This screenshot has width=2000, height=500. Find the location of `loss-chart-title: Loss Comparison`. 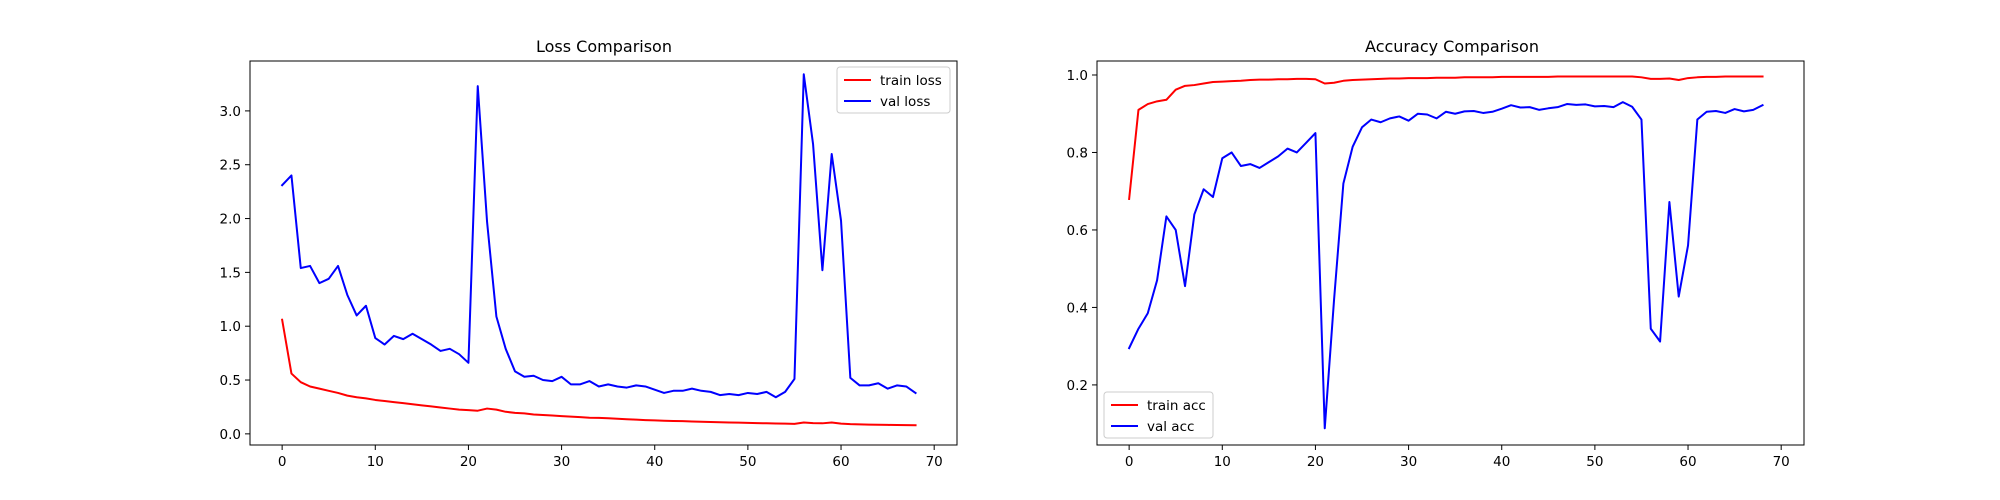

loss-chart-title: Loss Comparison is located at coordinates (604, 46).